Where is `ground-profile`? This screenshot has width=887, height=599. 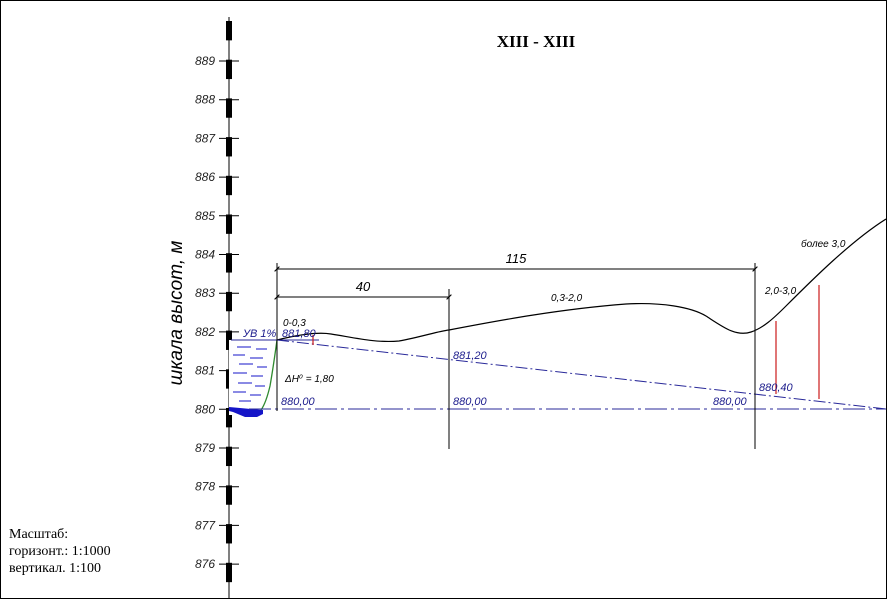
ground-profile is located at coordinates (581, 280).